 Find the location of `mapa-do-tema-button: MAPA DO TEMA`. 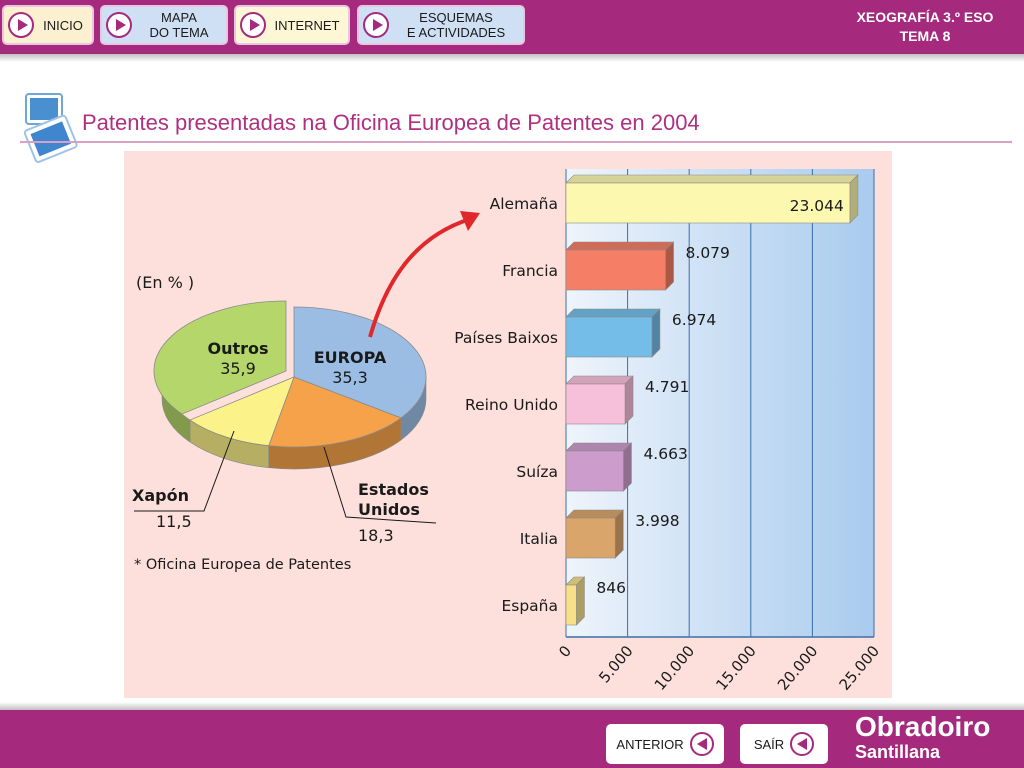

mapa-do-tema-button: MAPA DO TEMA is located at coordinates (164, 25).